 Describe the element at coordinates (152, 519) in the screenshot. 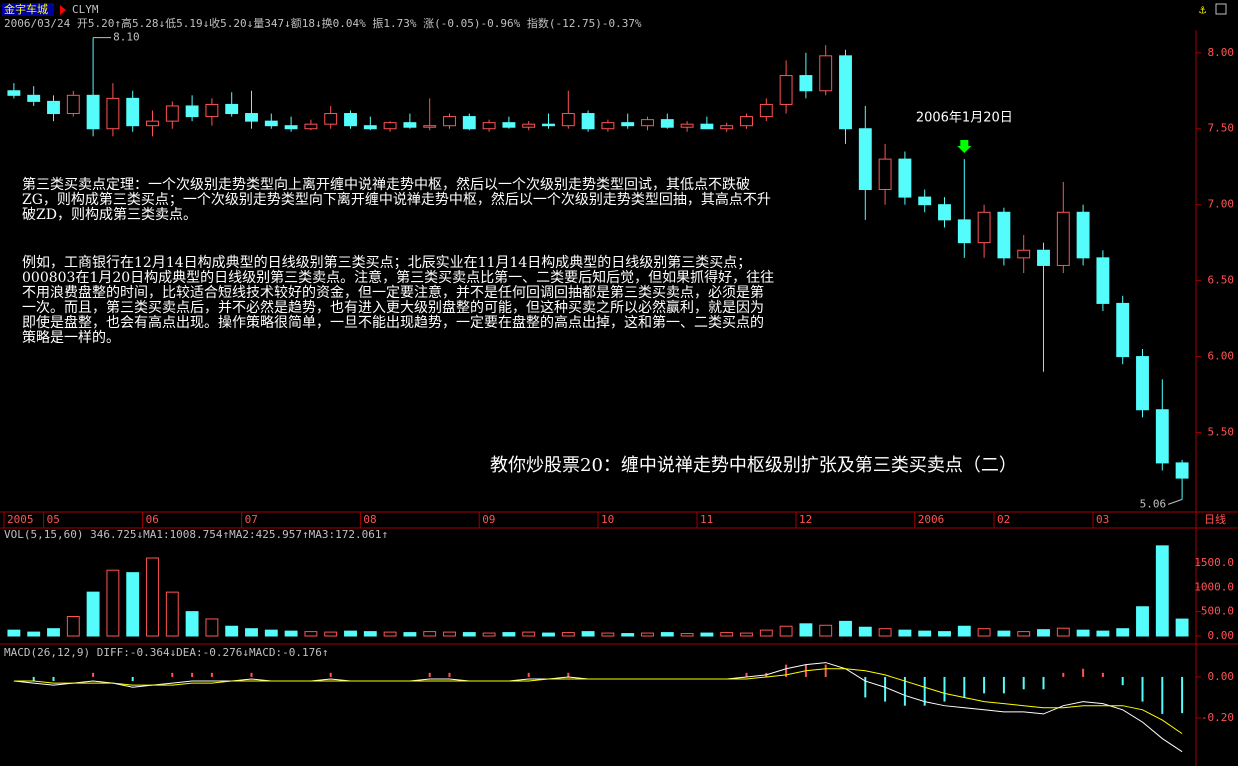

I see `x-tick-label: 06` at that location.